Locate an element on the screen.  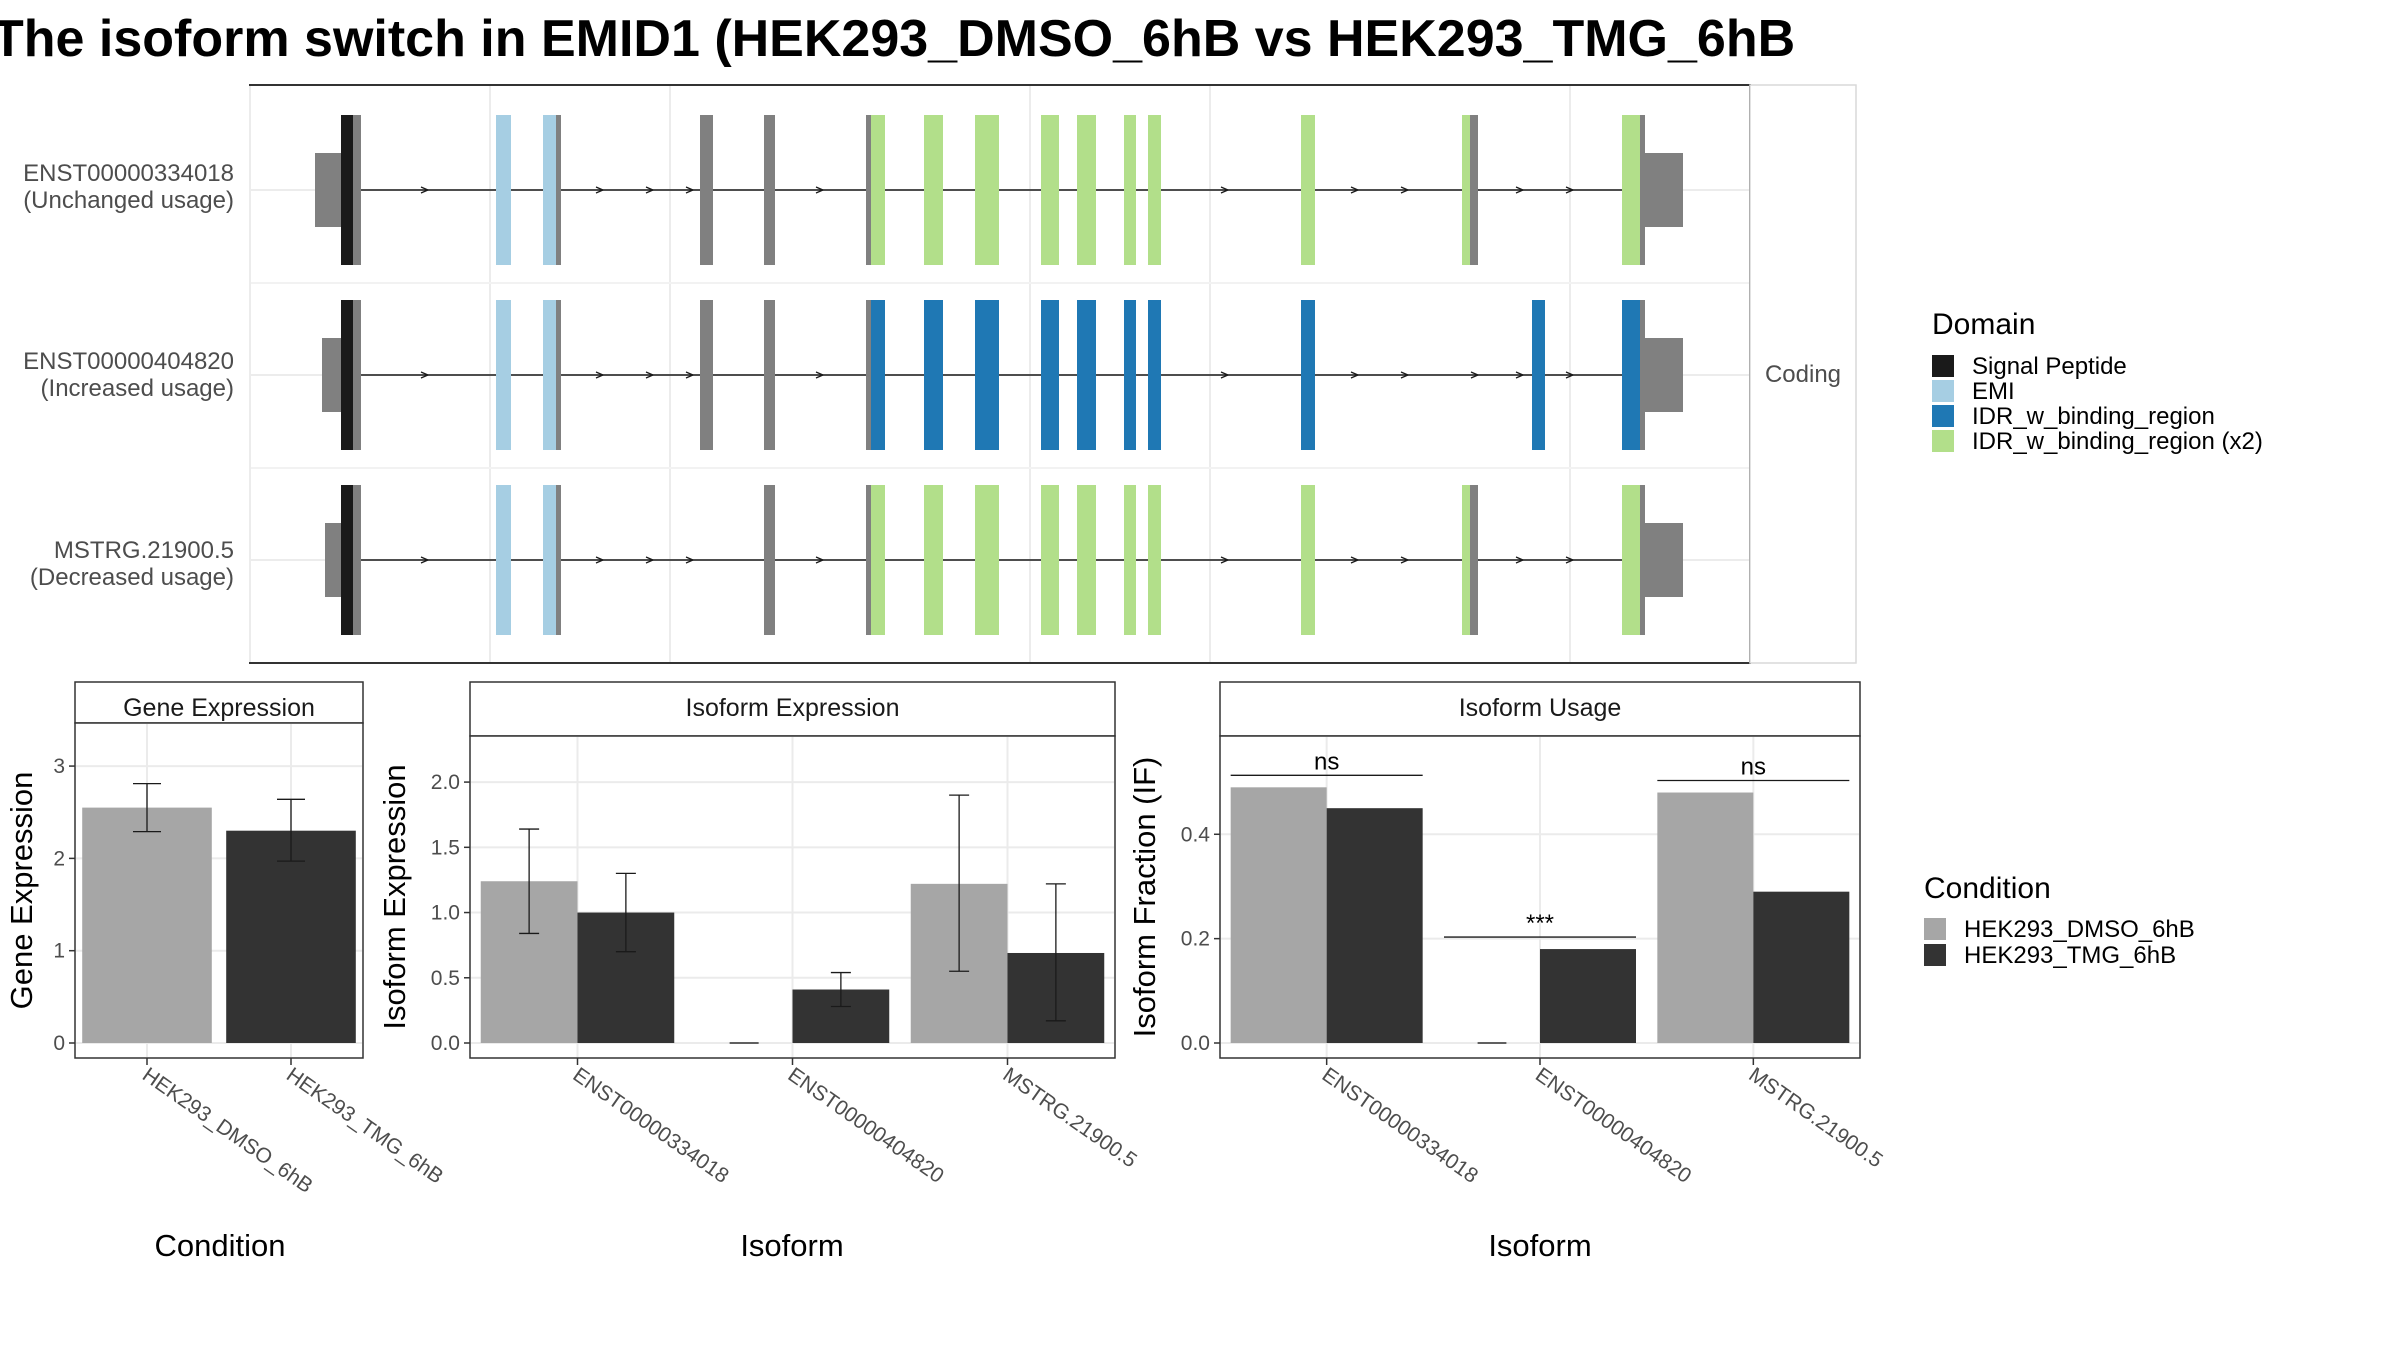
utr-5prime is located at coordinates (328, 190).